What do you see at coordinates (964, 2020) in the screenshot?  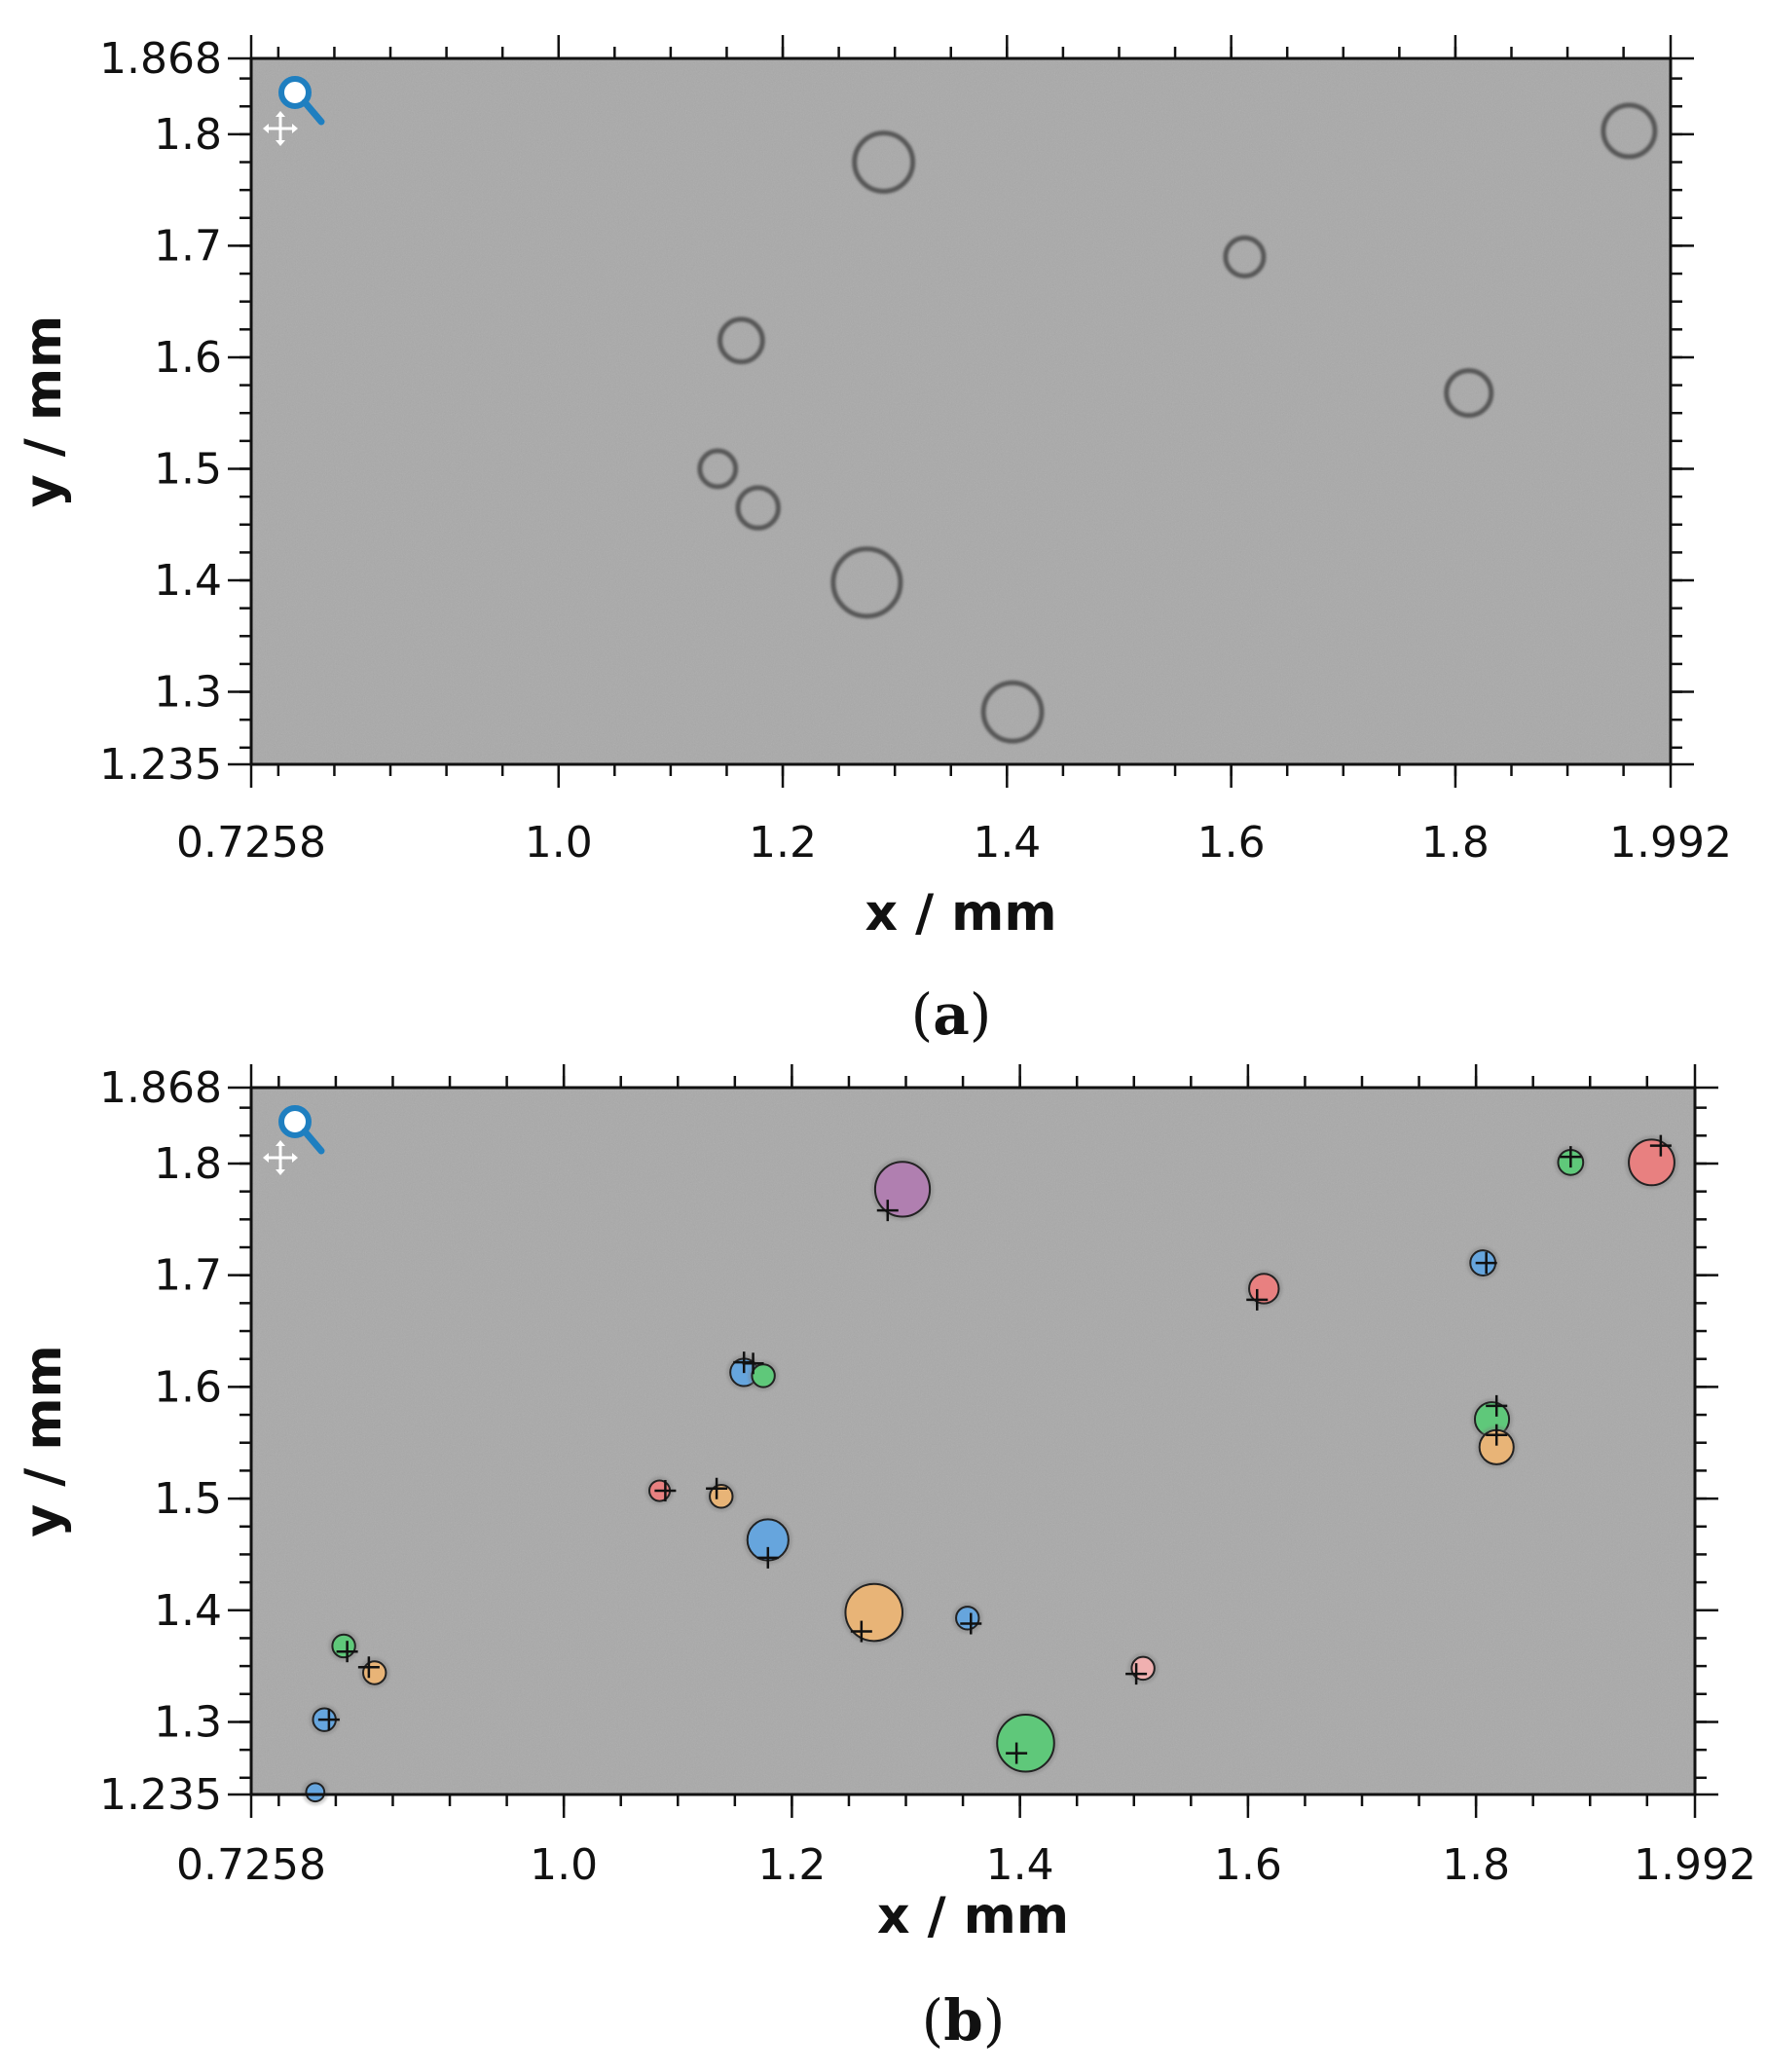 I see `panel-label: (b)` at bounding box center [964, 2020].